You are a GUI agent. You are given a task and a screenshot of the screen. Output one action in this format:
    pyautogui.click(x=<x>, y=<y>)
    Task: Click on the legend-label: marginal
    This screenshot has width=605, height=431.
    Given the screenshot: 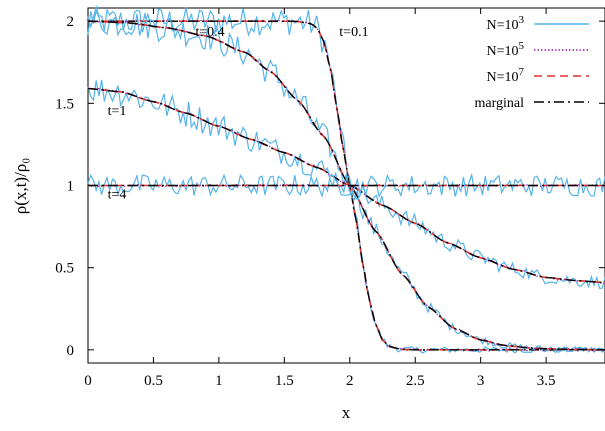 What is the action you would take?
    pyautogui.click(x=499, y=103)
    